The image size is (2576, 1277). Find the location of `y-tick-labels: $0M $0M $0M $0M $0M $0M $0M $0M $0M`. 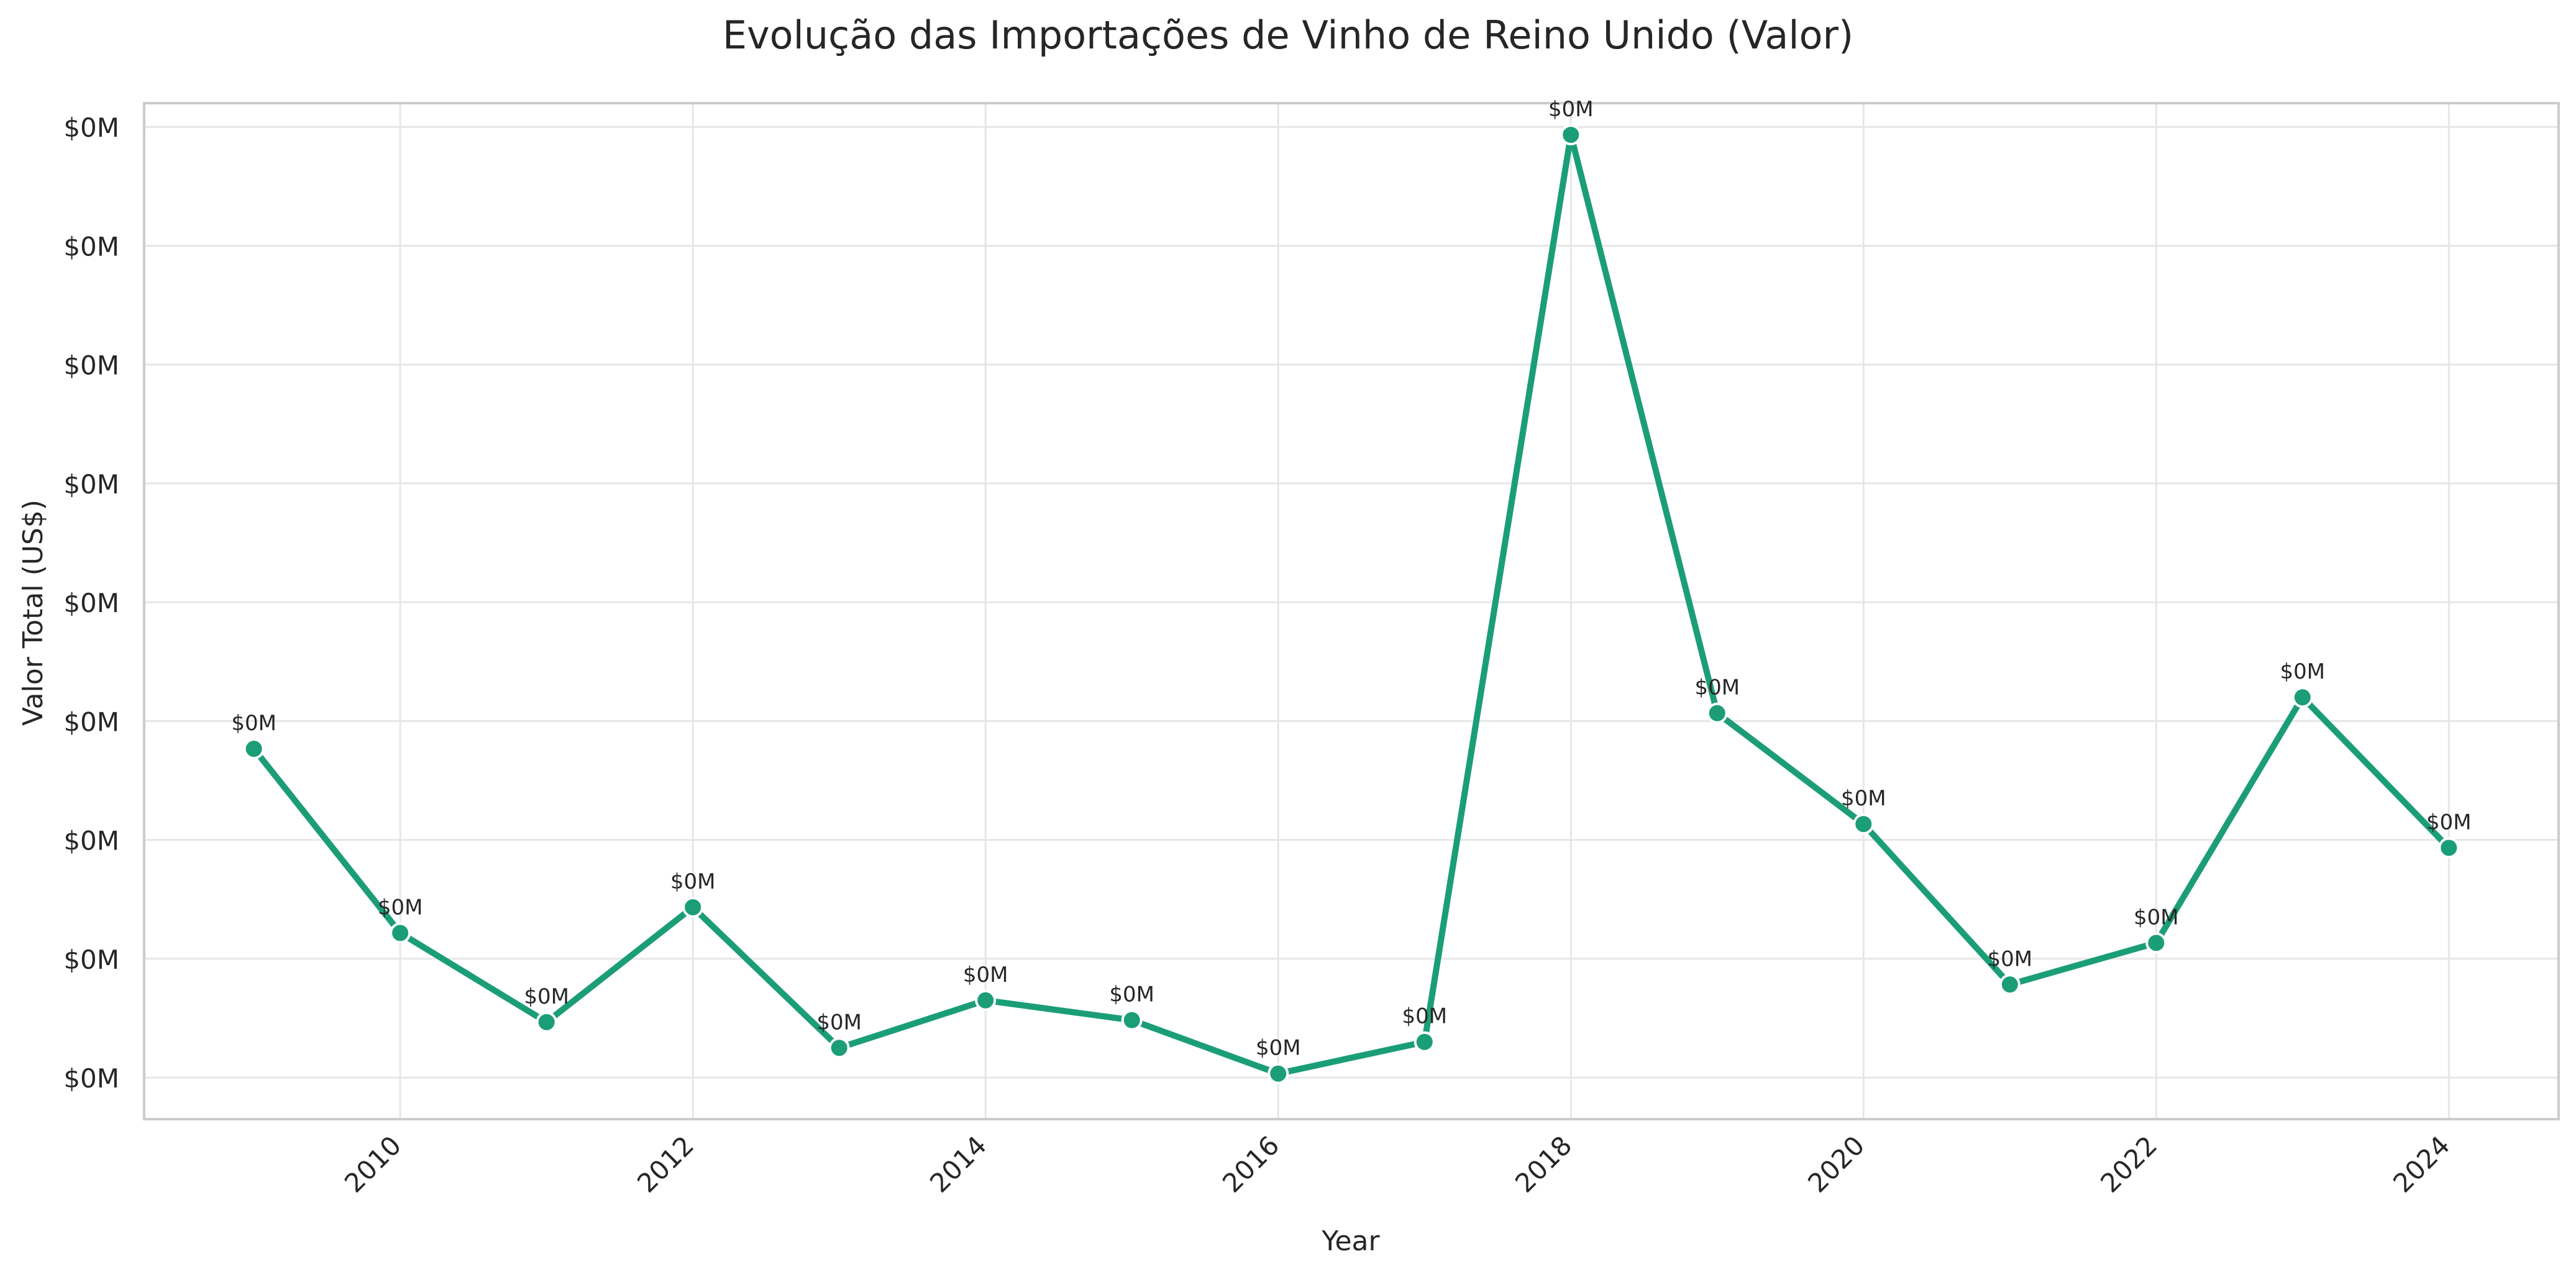

y-tick-labels: $0M $0M $0M $0M $0M $0M $0M $0M $0M is located at coordinates (91, 603).